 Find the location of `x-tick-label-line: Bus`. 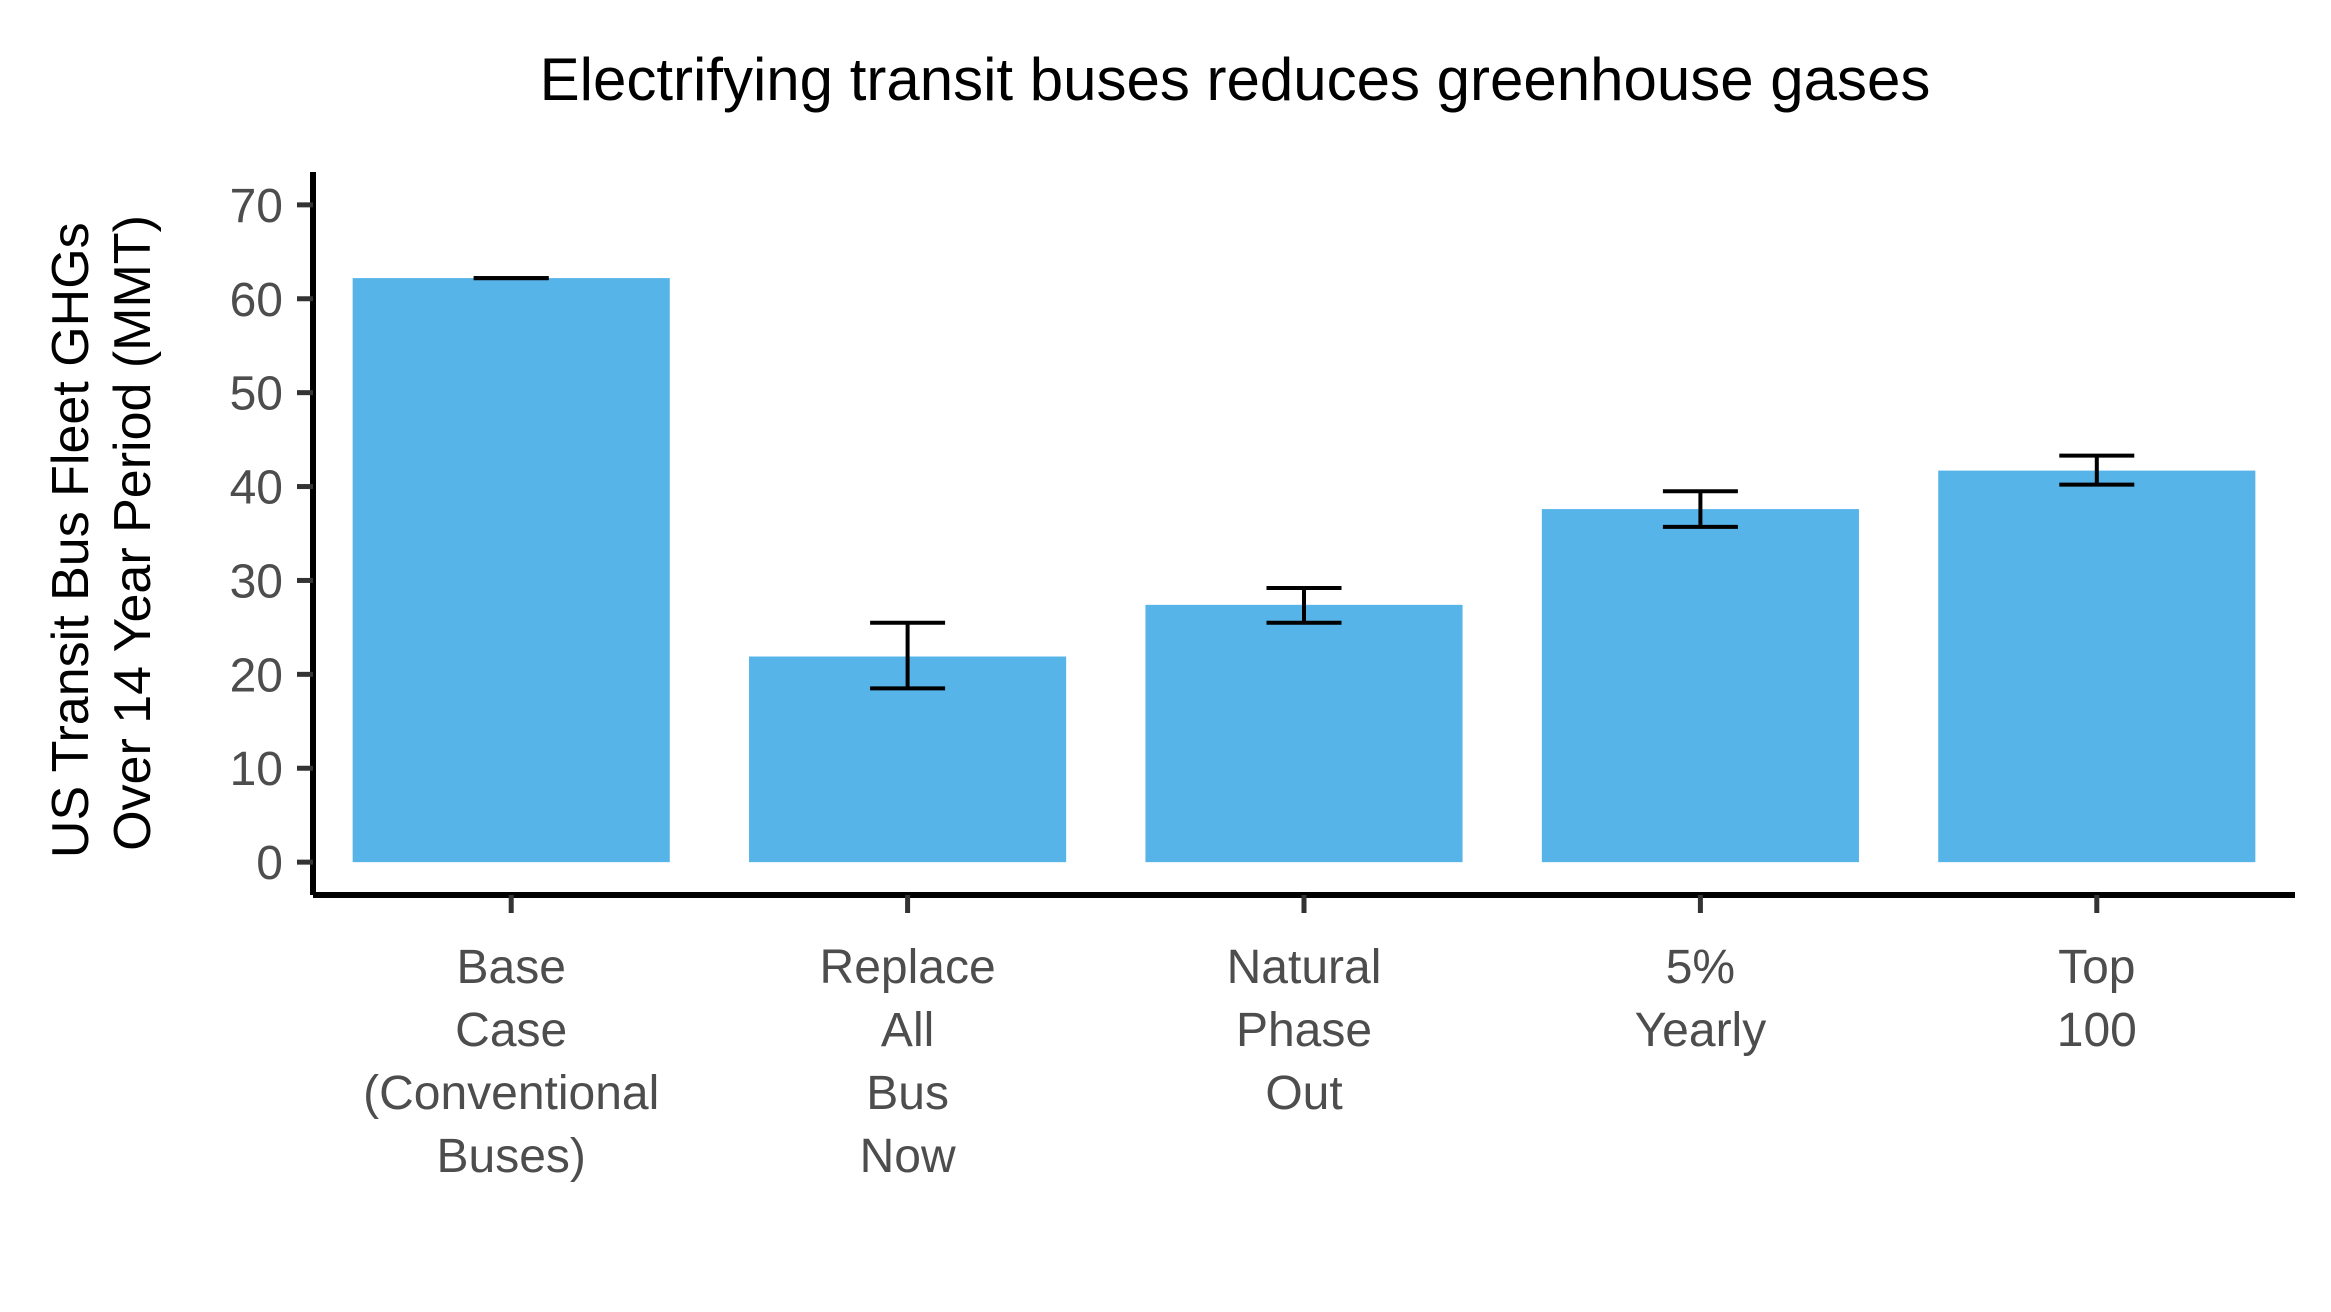

x-tick-label-line: Bus is located at coordinates (907, 1093).